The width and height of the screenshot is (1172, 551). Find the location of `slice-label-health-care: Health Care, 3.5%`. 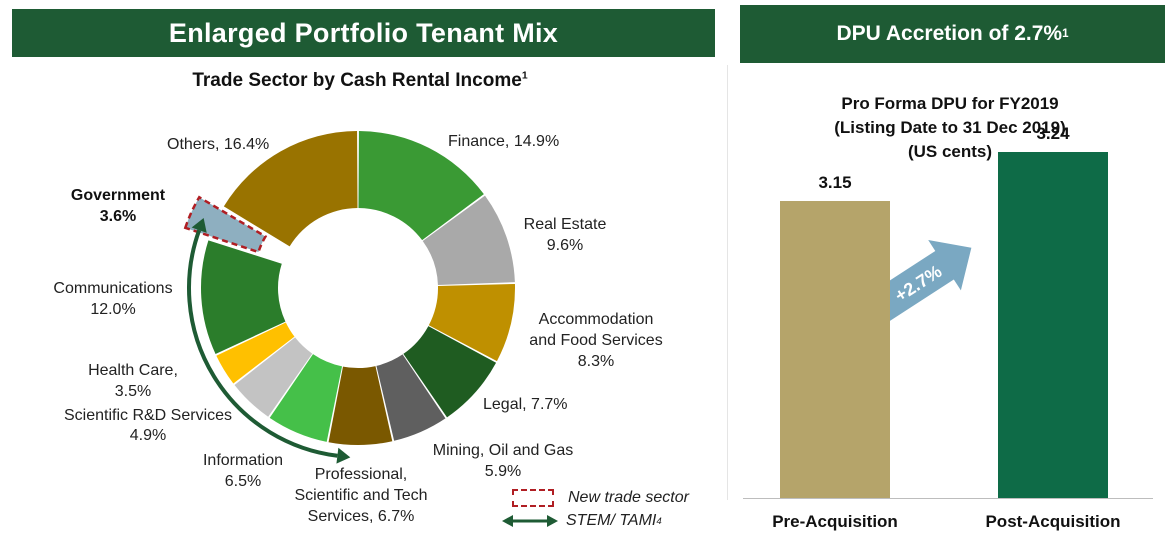

slice-label-health-care: Health Care, 3.5% is located at coordinates (133, 381).